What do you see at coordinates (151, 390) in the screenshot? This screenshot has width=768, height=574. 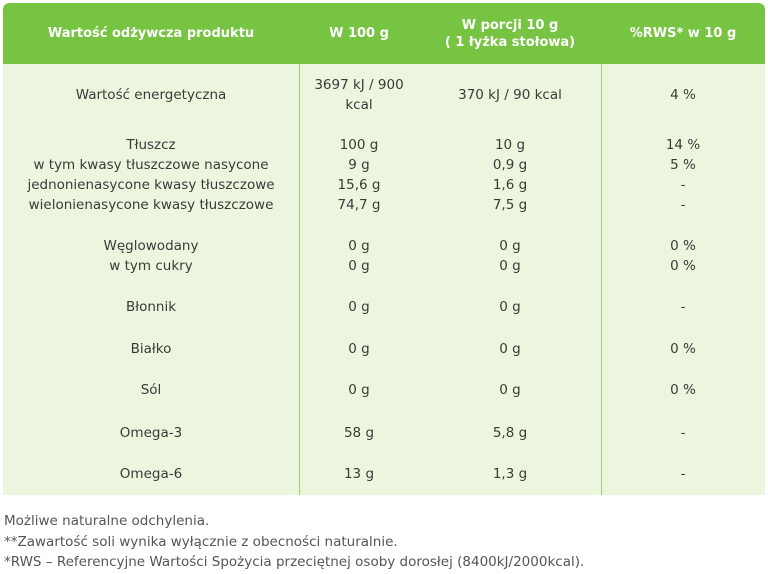 I see `row-salt-name: Sól` at bounding box center [151, 390].